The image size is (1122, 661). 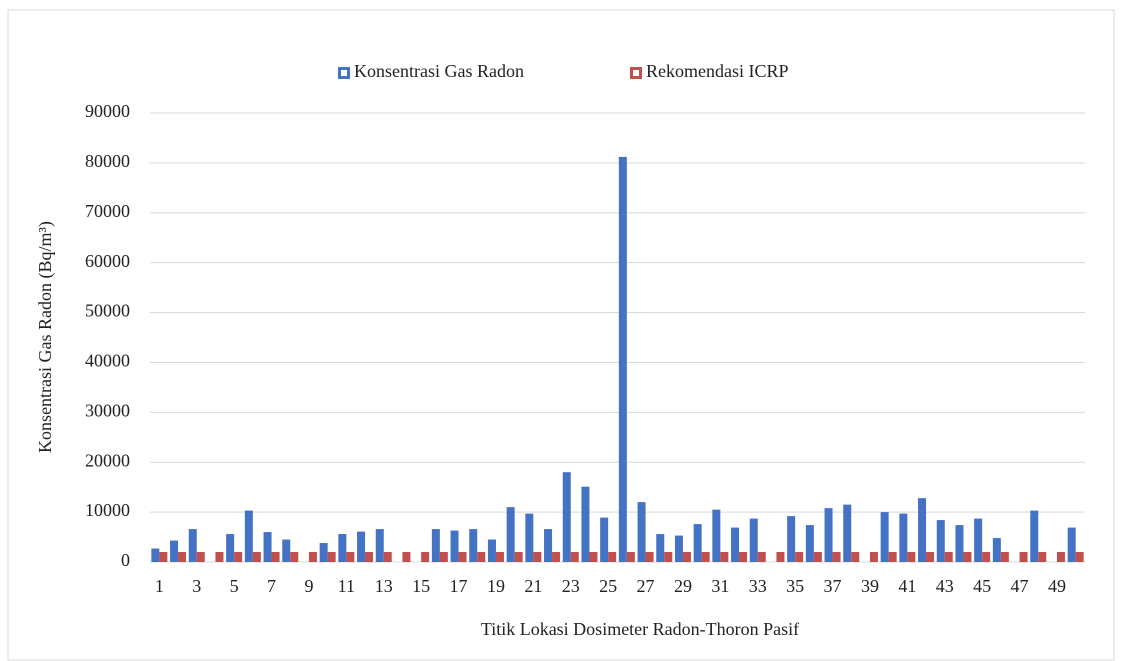 I want to click on x-tick-label: 43, so click(x=945, y=586).